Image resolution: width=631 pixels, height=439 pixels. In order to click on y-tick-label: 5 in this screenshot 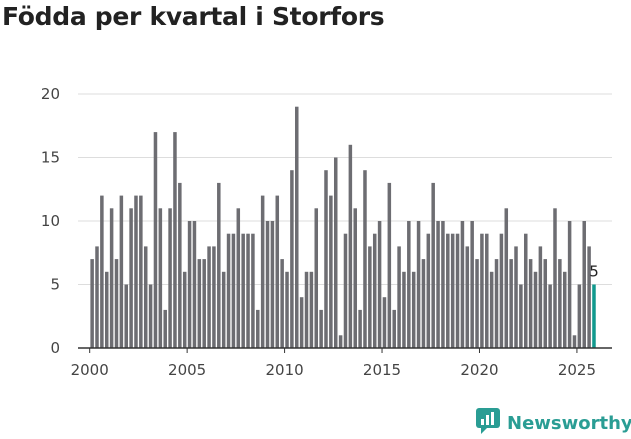, I will do `click(55, 285)`.